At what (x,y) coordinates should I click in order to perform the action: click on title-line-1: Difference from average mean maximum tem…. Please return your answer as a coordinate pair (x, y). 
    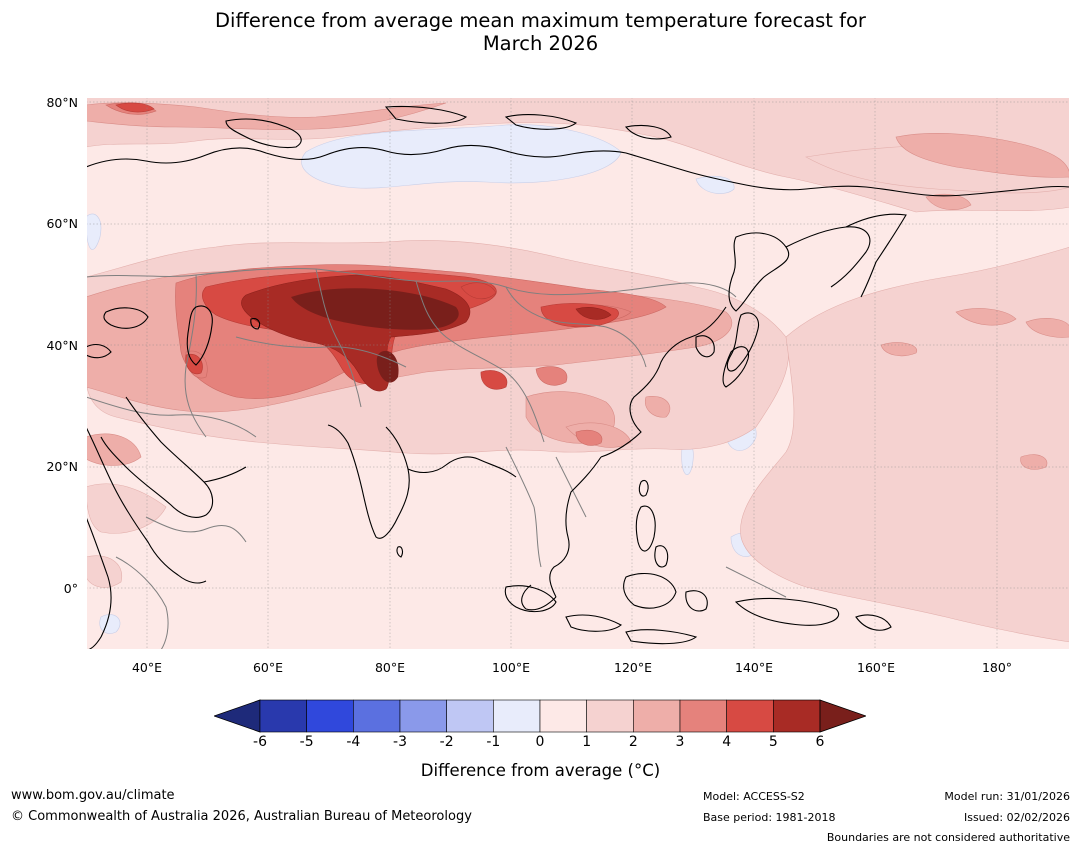
    Looking at the image, I should click on (540, 20).